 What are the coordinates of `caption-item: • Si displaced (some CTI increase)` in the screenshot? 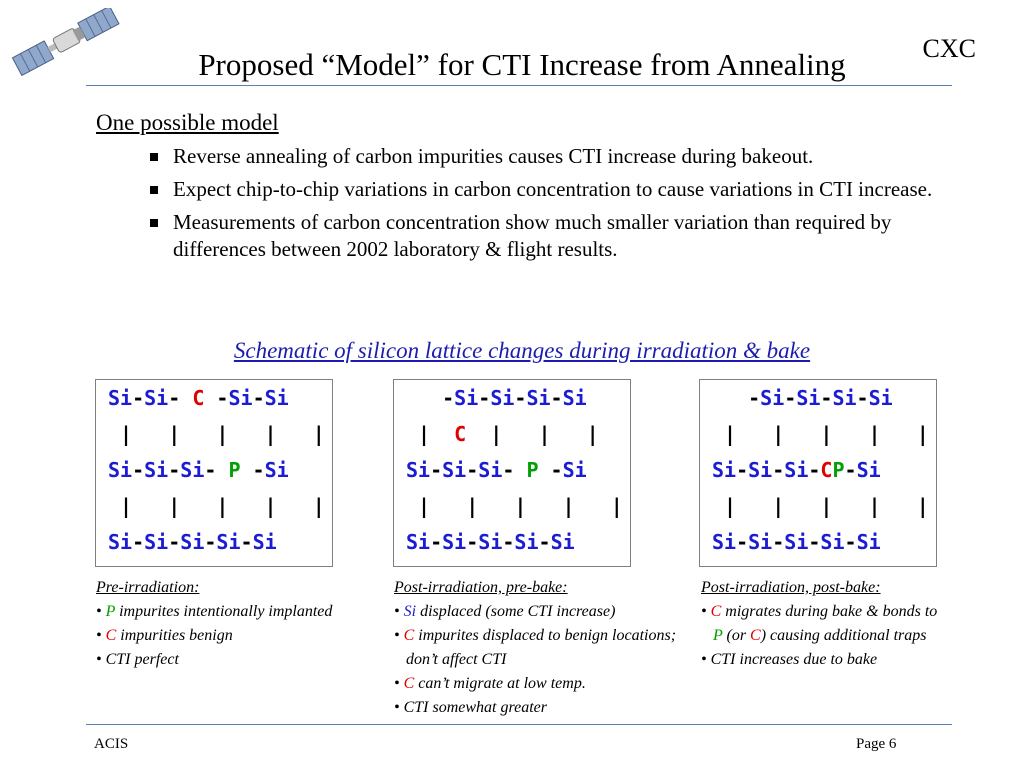 It's located at (539, 612).